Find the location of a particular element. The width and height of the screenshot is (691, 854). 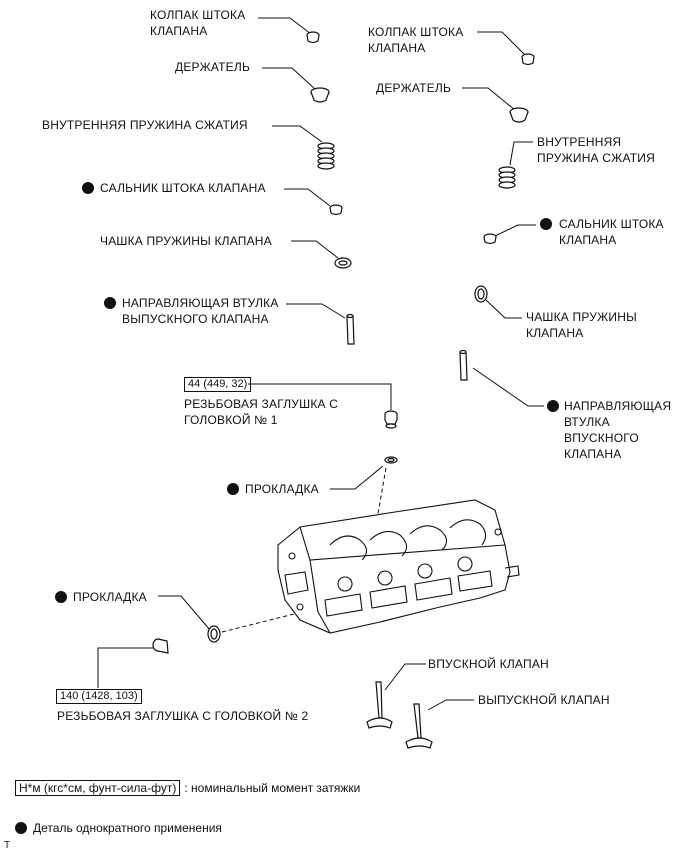

label-left-inner-spring: ВНУТРЕННЯЯ ПРУЖИНА СЖАТИЯ is located at coordinates (145, 125).